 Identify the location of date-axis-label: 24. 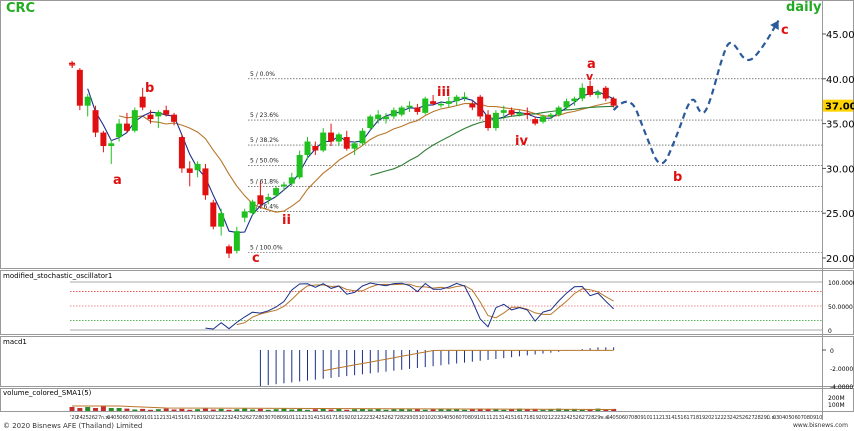
(733, 418).